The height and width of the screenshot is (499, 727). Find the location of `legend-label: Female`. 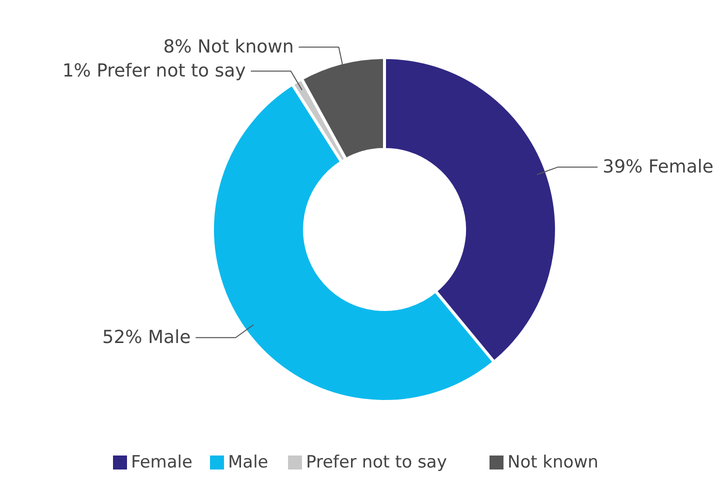

legend-label: Female is located at coordinates (161, 462).